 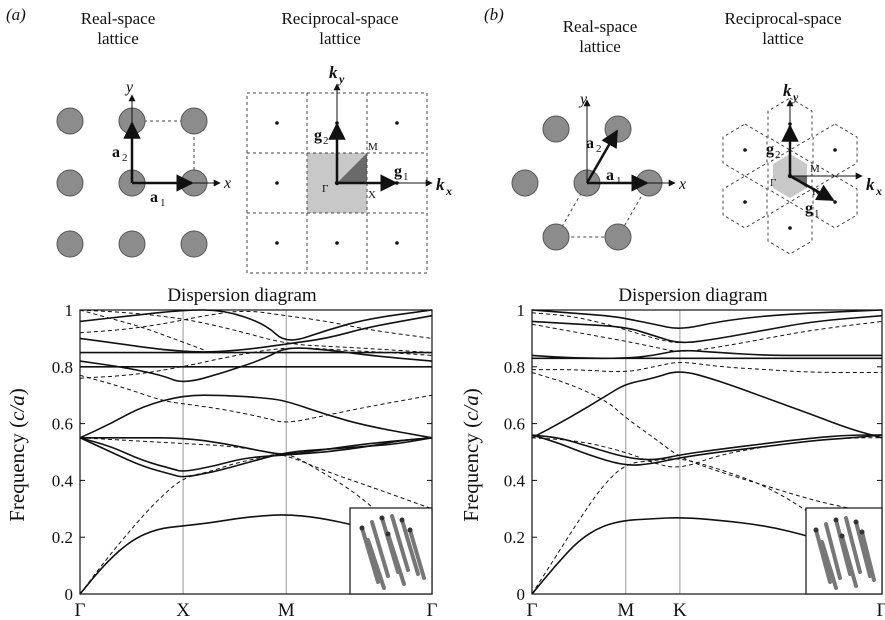 I want to click on x-tick-label: X, so click(x=183, y=610).